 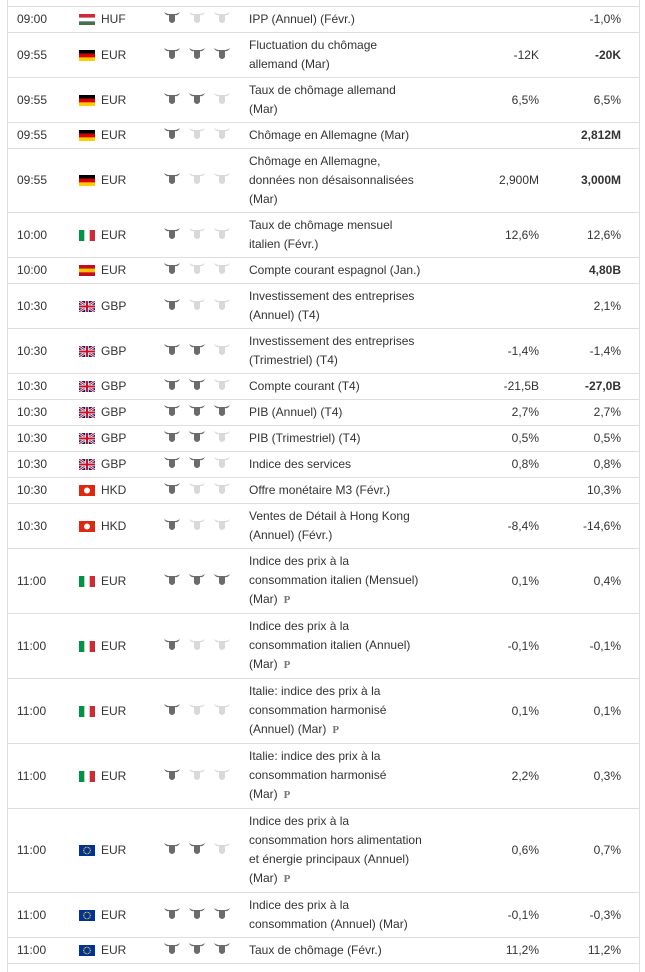 I want to click on forecast: -8,4%, so click(x=523, y=525).